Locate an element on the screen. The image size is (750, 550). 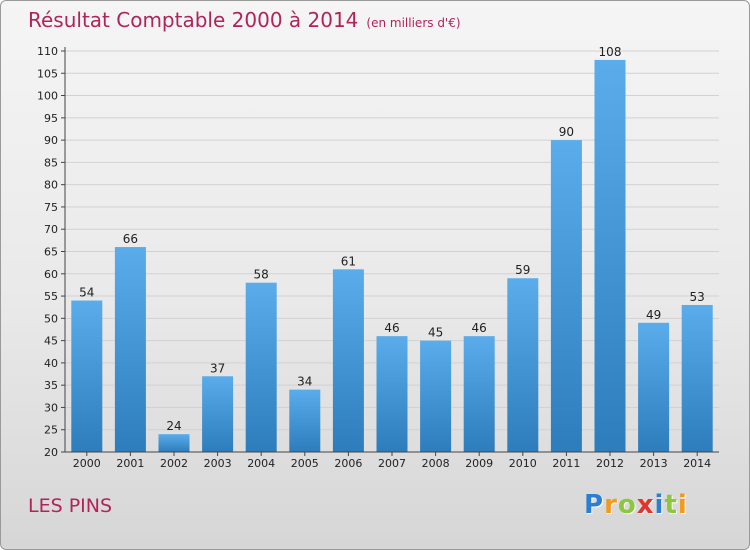
x-tick-label: 2000 is located at coordinates (87, 463).